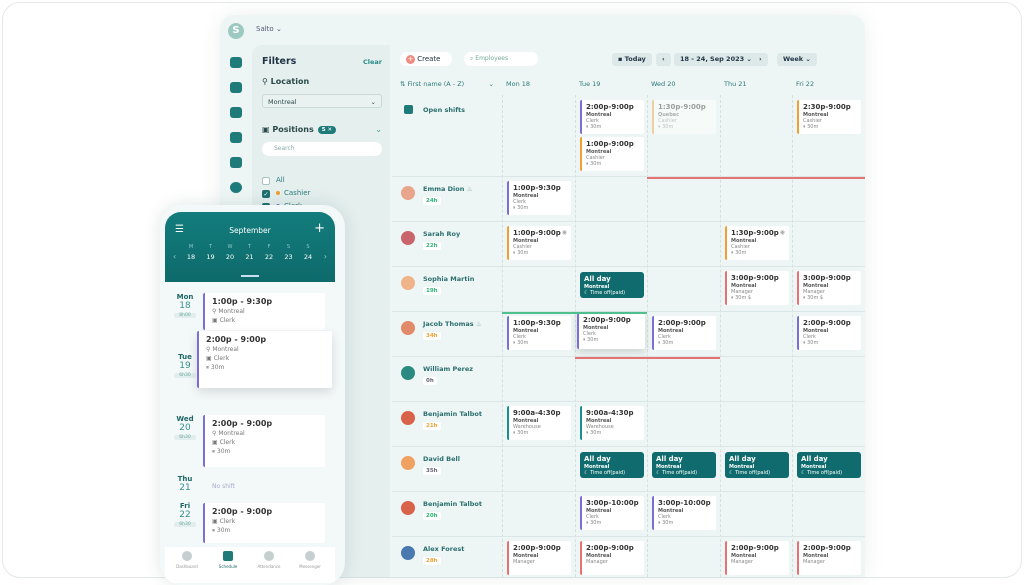  Describe the element at coordinates (310, 560) in the screenshot. I see `nav-messenger: Messenger` at that location.